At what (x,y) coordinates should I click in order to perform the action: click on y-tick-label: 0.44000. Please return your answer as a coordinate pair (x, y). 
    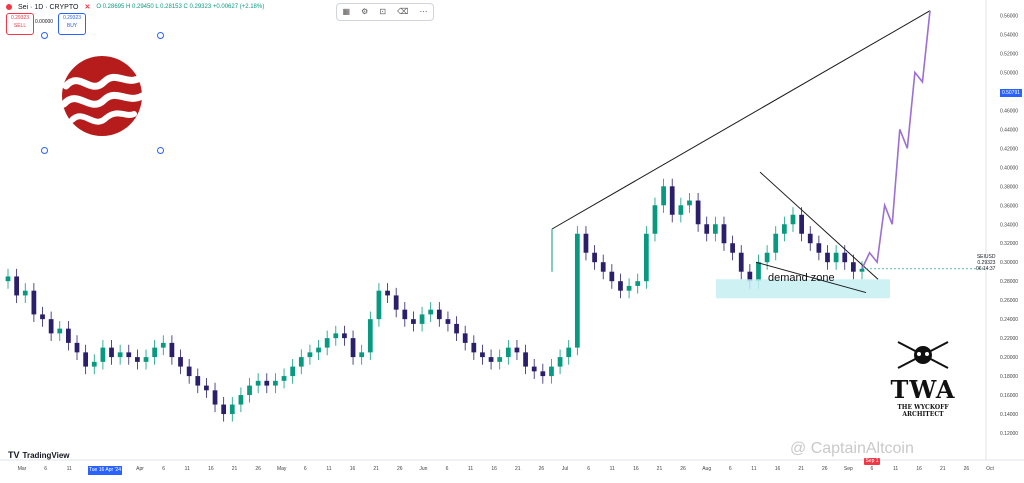
    Looking at the image, I should click on (1009, 130).